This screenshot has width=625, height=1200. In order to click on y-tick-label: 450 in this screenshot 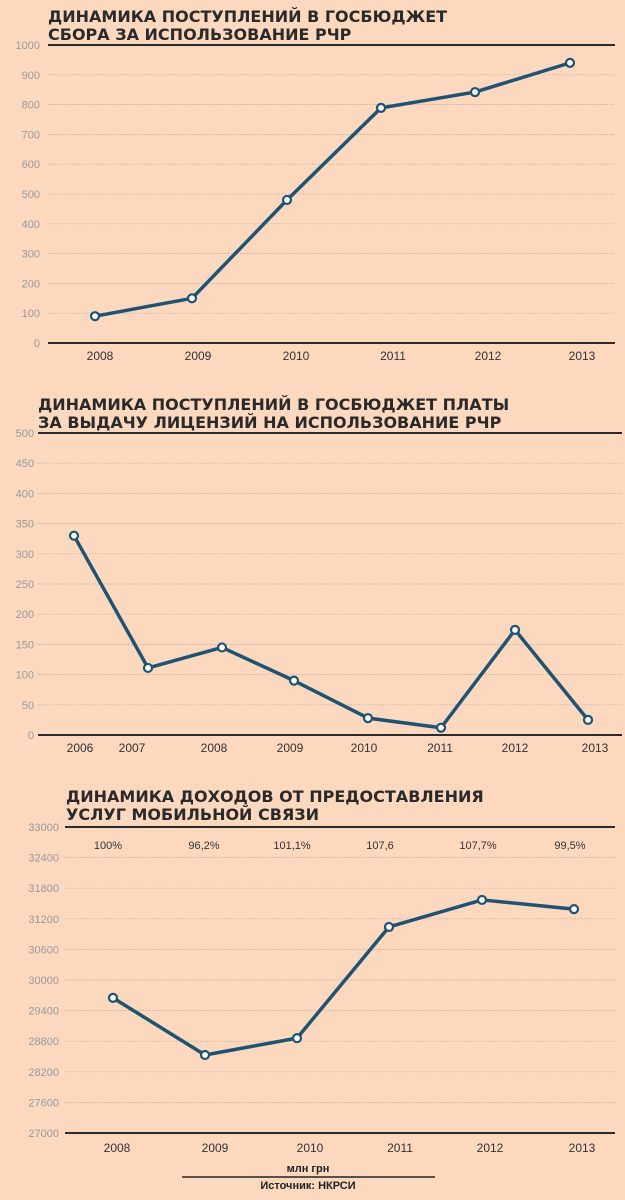, I will do `click(25, 464)`.